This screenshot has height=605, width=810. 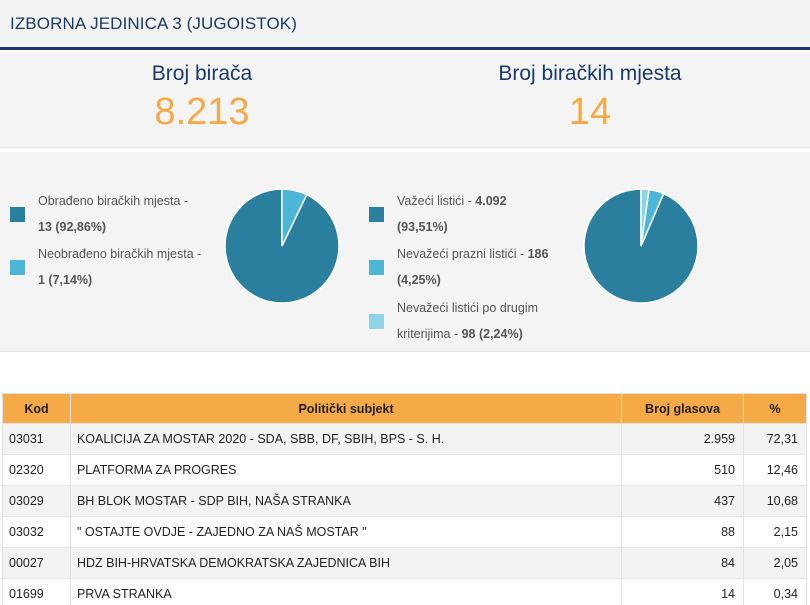 I want to click on col-header-votes: Broj glasova, so click(x=682, y=408).